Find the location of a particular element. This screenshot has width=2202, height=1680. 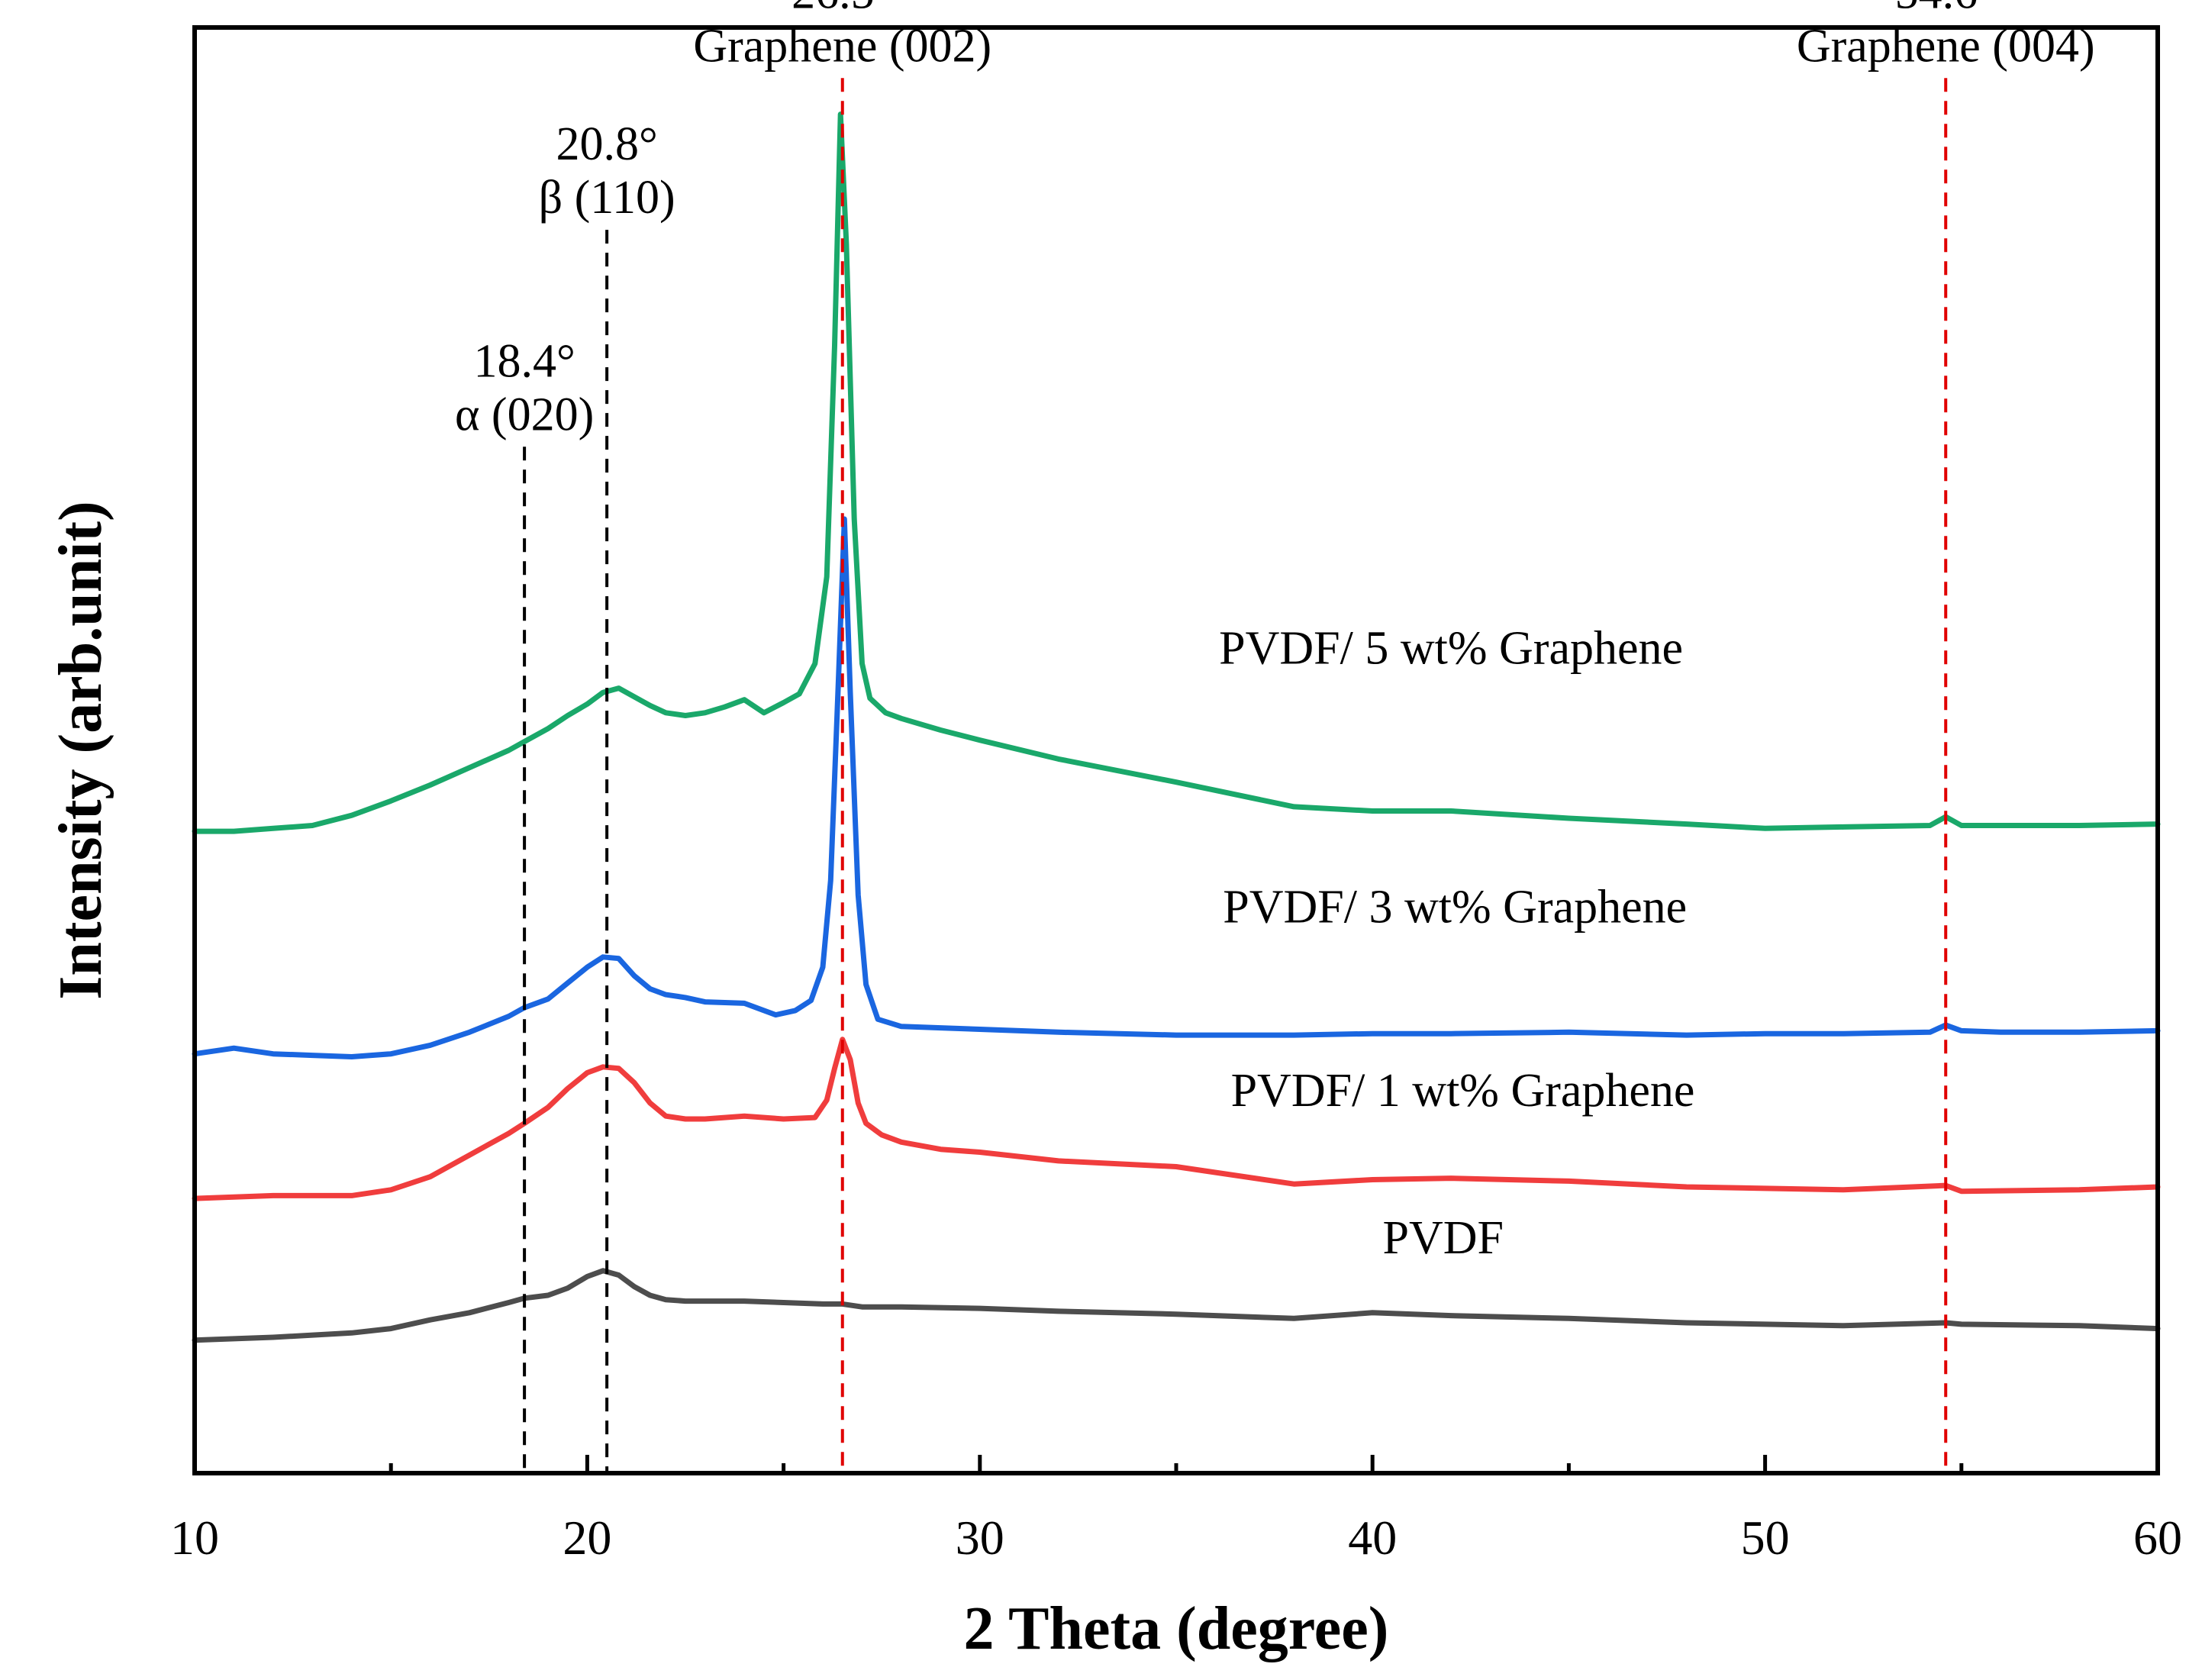

x-tick-label: 60 is located at coordinates (2157, 1538).